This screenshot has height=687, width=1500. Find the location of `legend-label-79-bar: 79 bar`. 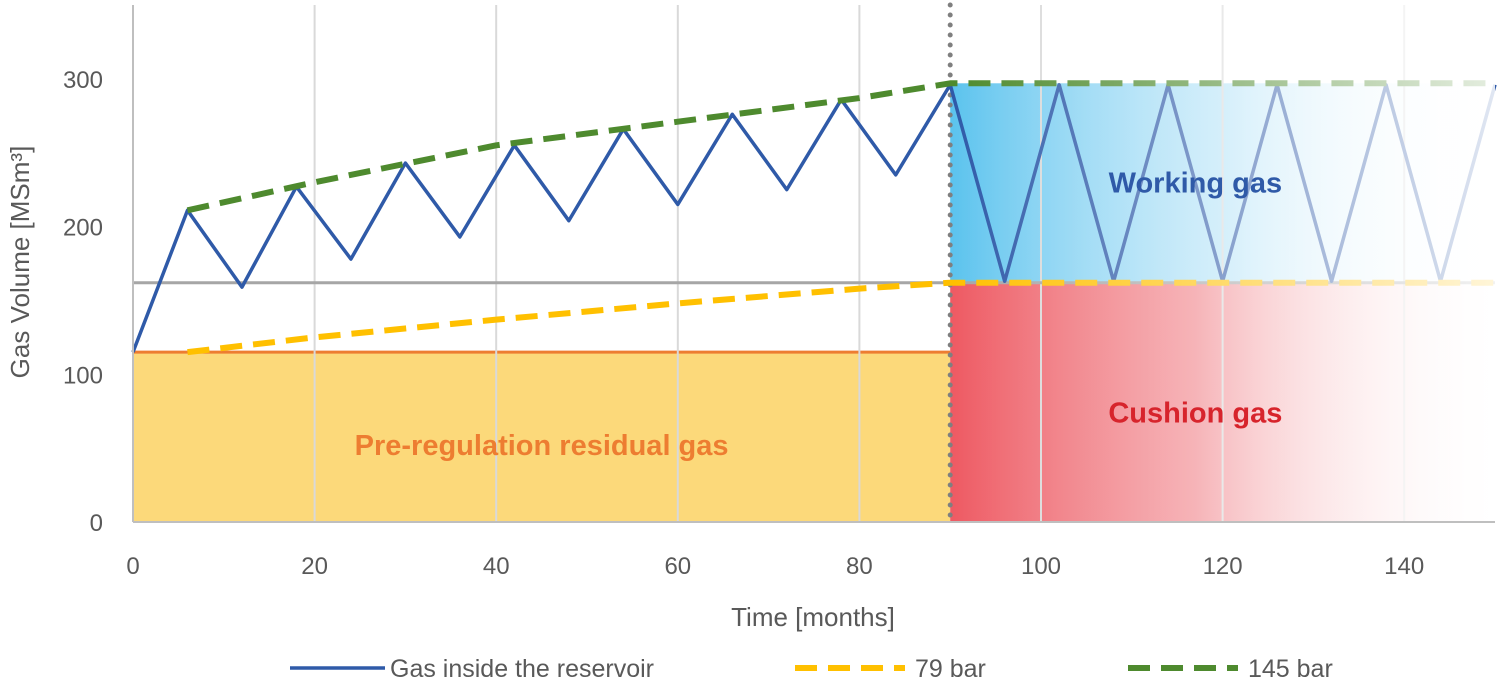

legend-label-79-bar: 79 bar is located at coordinates (950, 669).